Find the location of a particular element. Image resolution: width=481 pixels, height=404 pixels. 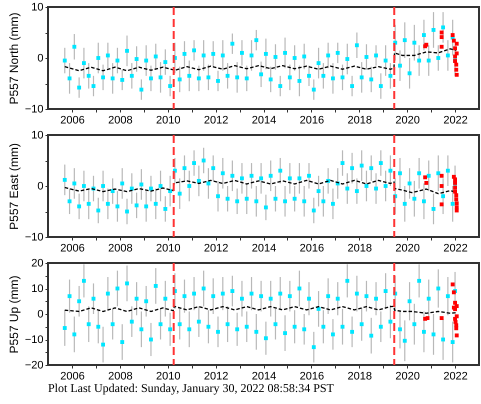

y-axis-title: P557 North (mm) is located at coordinates (13, 58).